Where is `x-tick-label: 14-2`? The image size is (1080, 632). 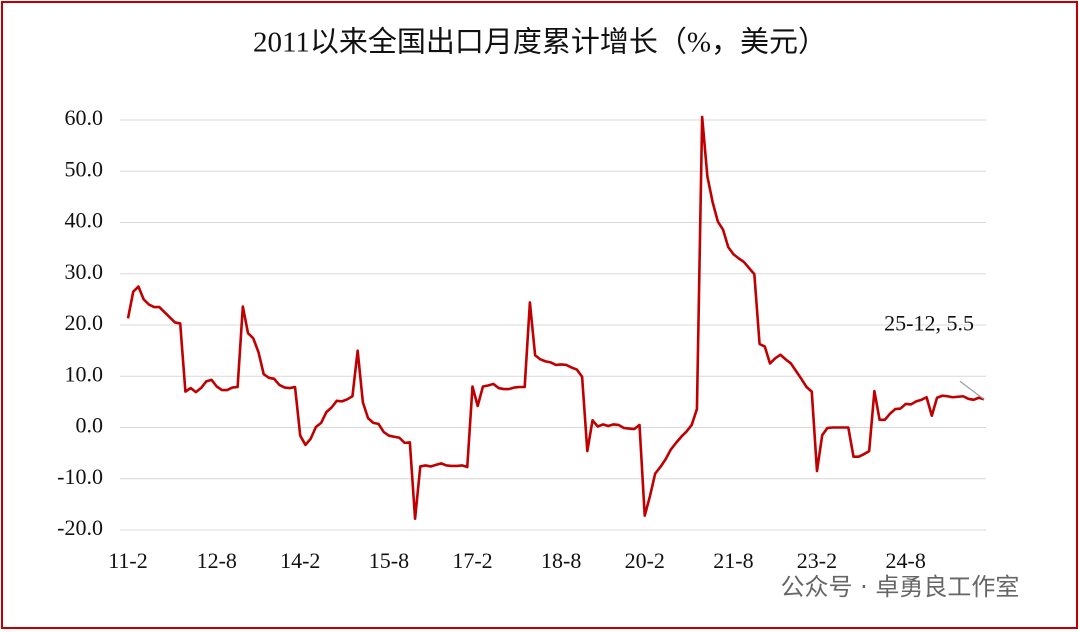 x-tick-label: 14-2 is located at coordinates (300, 560).